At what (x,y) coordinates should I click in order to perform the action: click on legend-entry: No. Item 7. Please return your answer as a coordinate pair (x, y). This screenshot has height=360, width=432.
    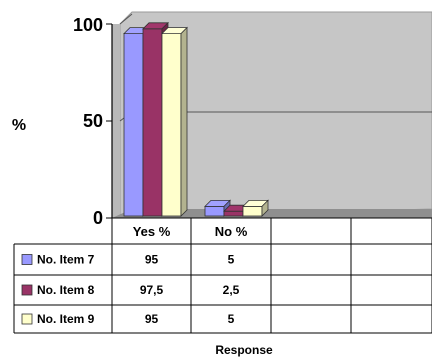
    Looking at the image, I should click on (66, 260).